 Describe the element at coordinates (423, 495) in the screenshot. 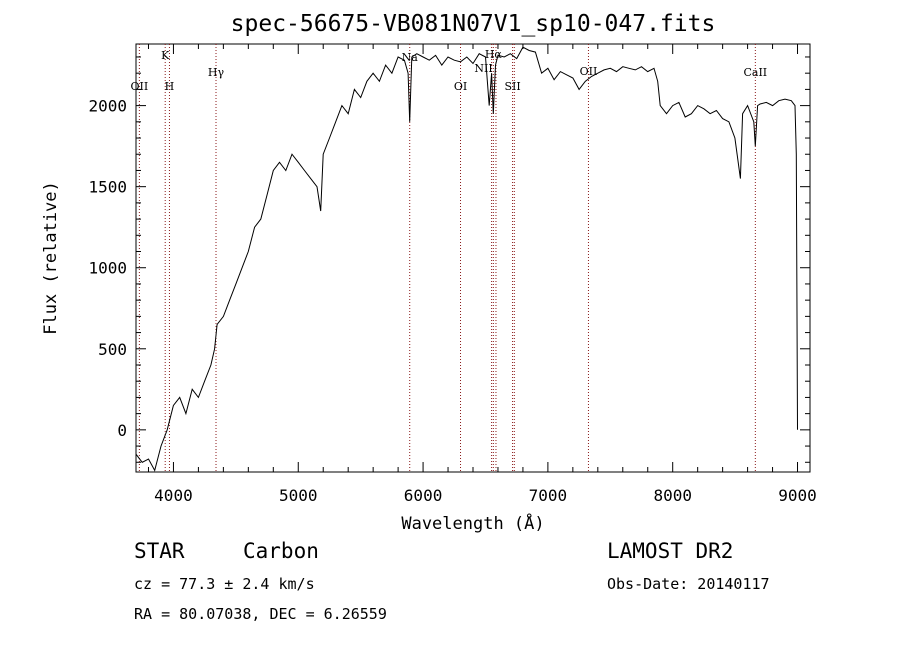

I see `x-tick-label-2: 6000` at that location.